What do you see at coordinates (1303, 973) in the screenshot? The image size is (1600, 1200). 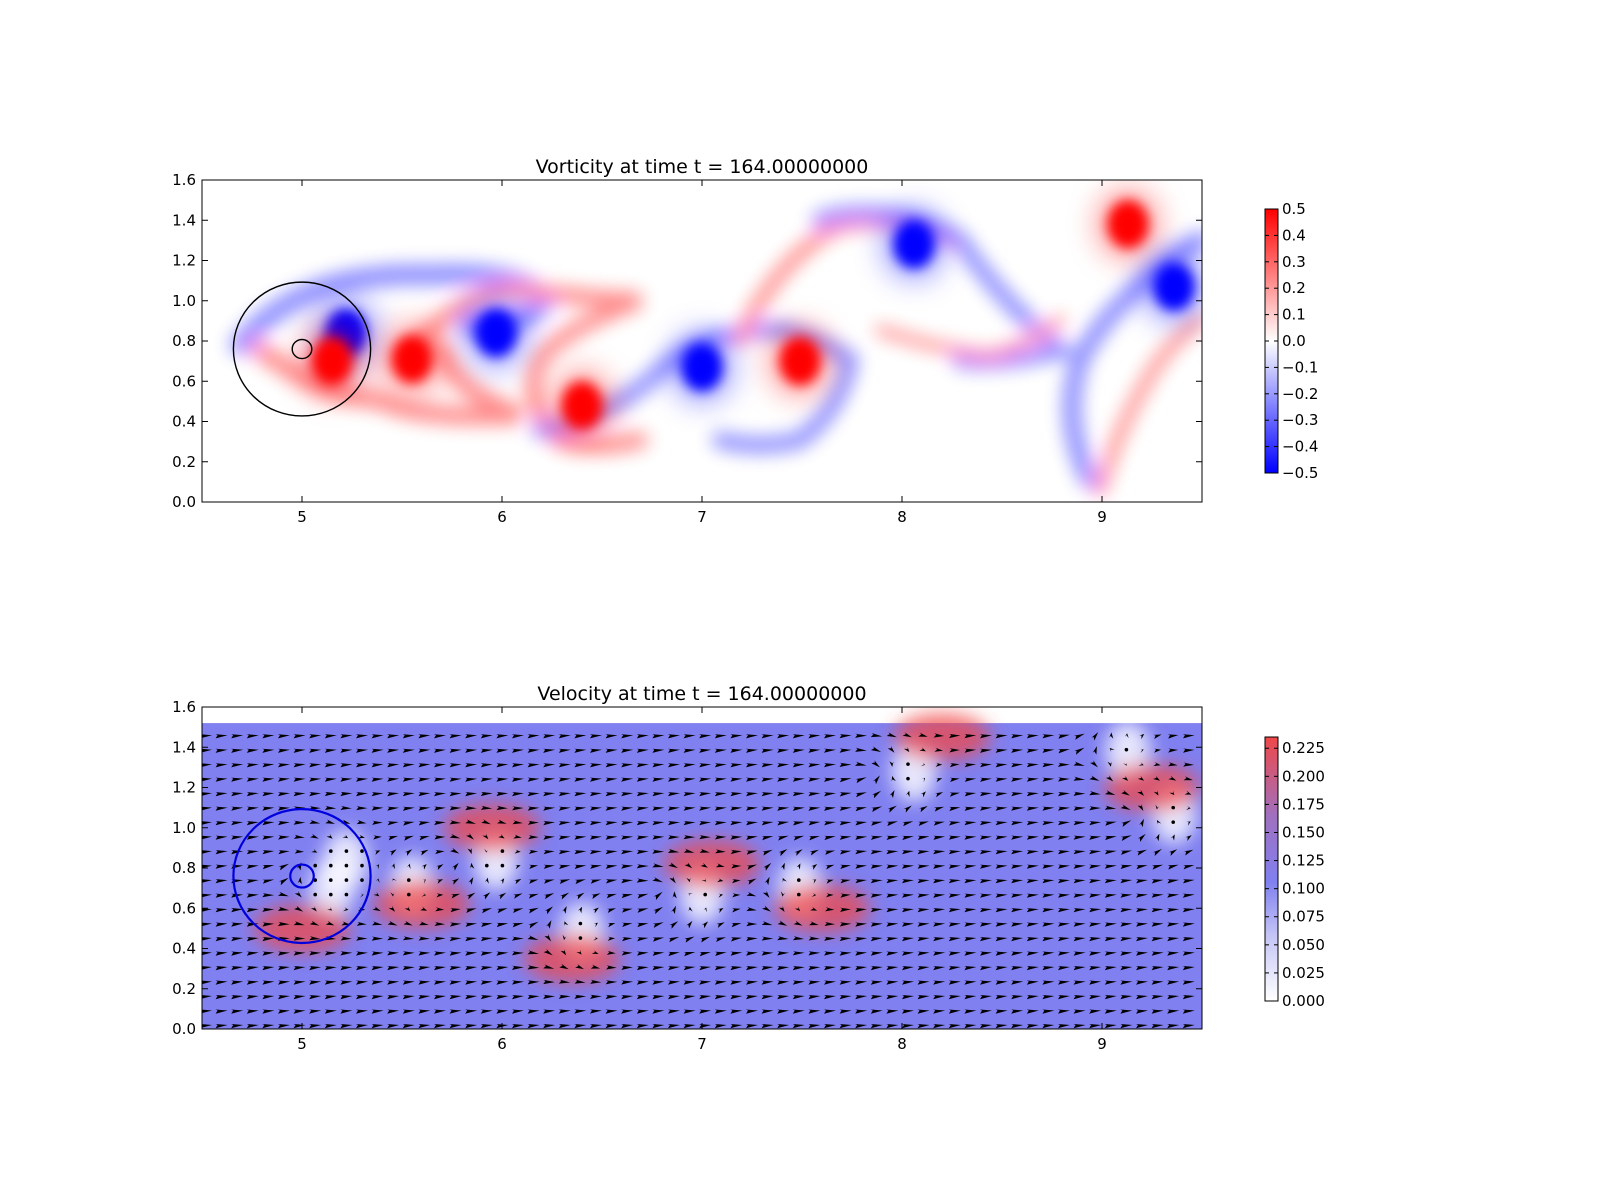 I see `colorbar-tick-label: 0.025` at bounding box center [1303, 973].